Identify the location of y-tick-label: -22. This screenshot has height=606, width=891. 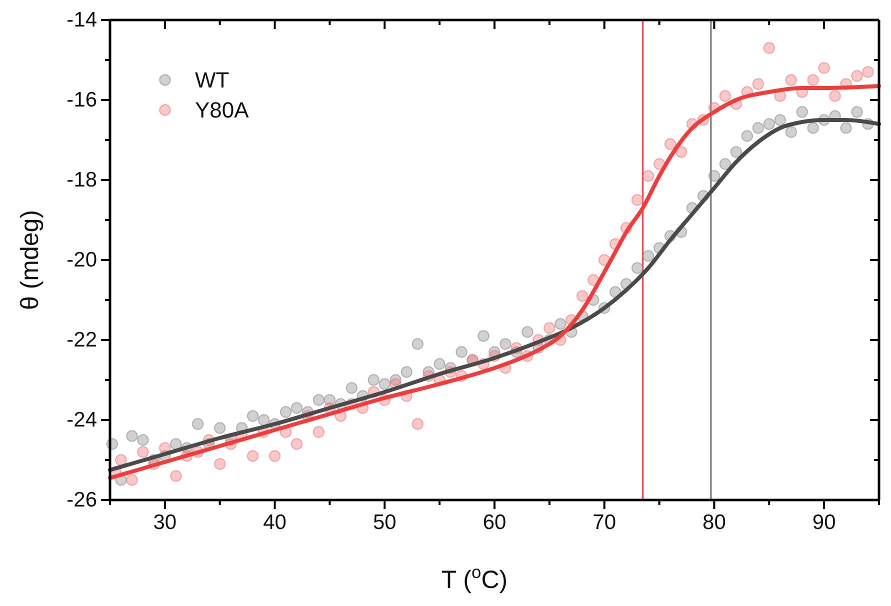
(81, 340).